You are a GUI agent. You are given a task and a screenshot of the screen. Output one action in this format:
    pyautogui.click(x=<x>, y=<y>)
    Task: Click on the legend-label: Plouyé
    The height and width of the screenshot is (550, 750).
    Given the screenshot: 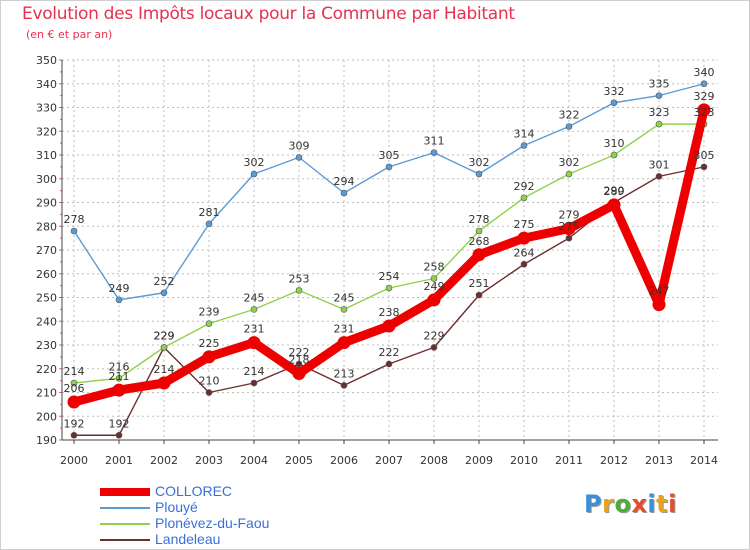 What is the action you would take?
    pyautogui.click(x=176, y=507)
    